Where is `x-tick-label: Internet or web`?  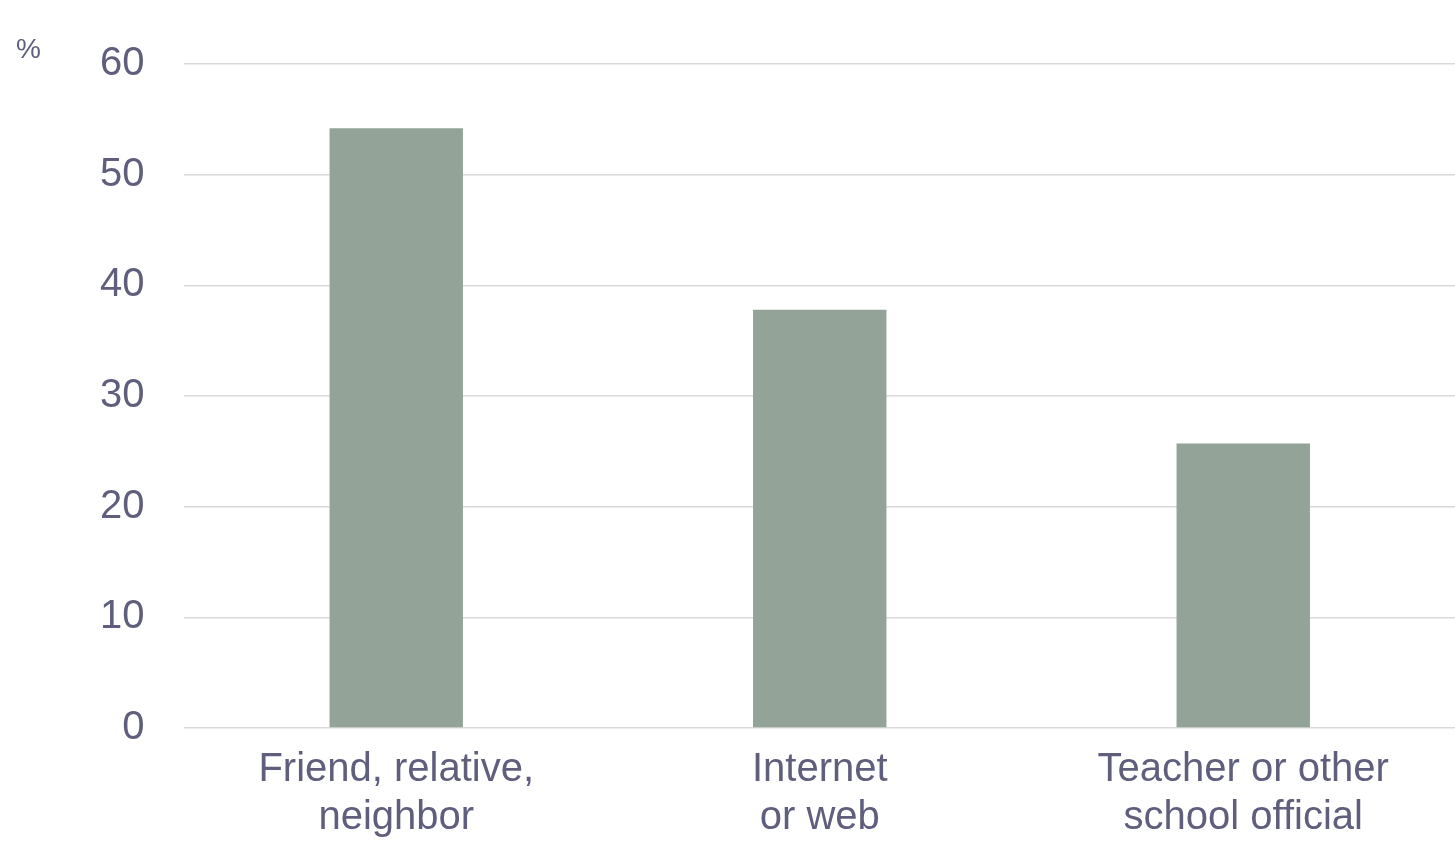
x-tick-label: Internet or web is located at coordinates (819, 791).